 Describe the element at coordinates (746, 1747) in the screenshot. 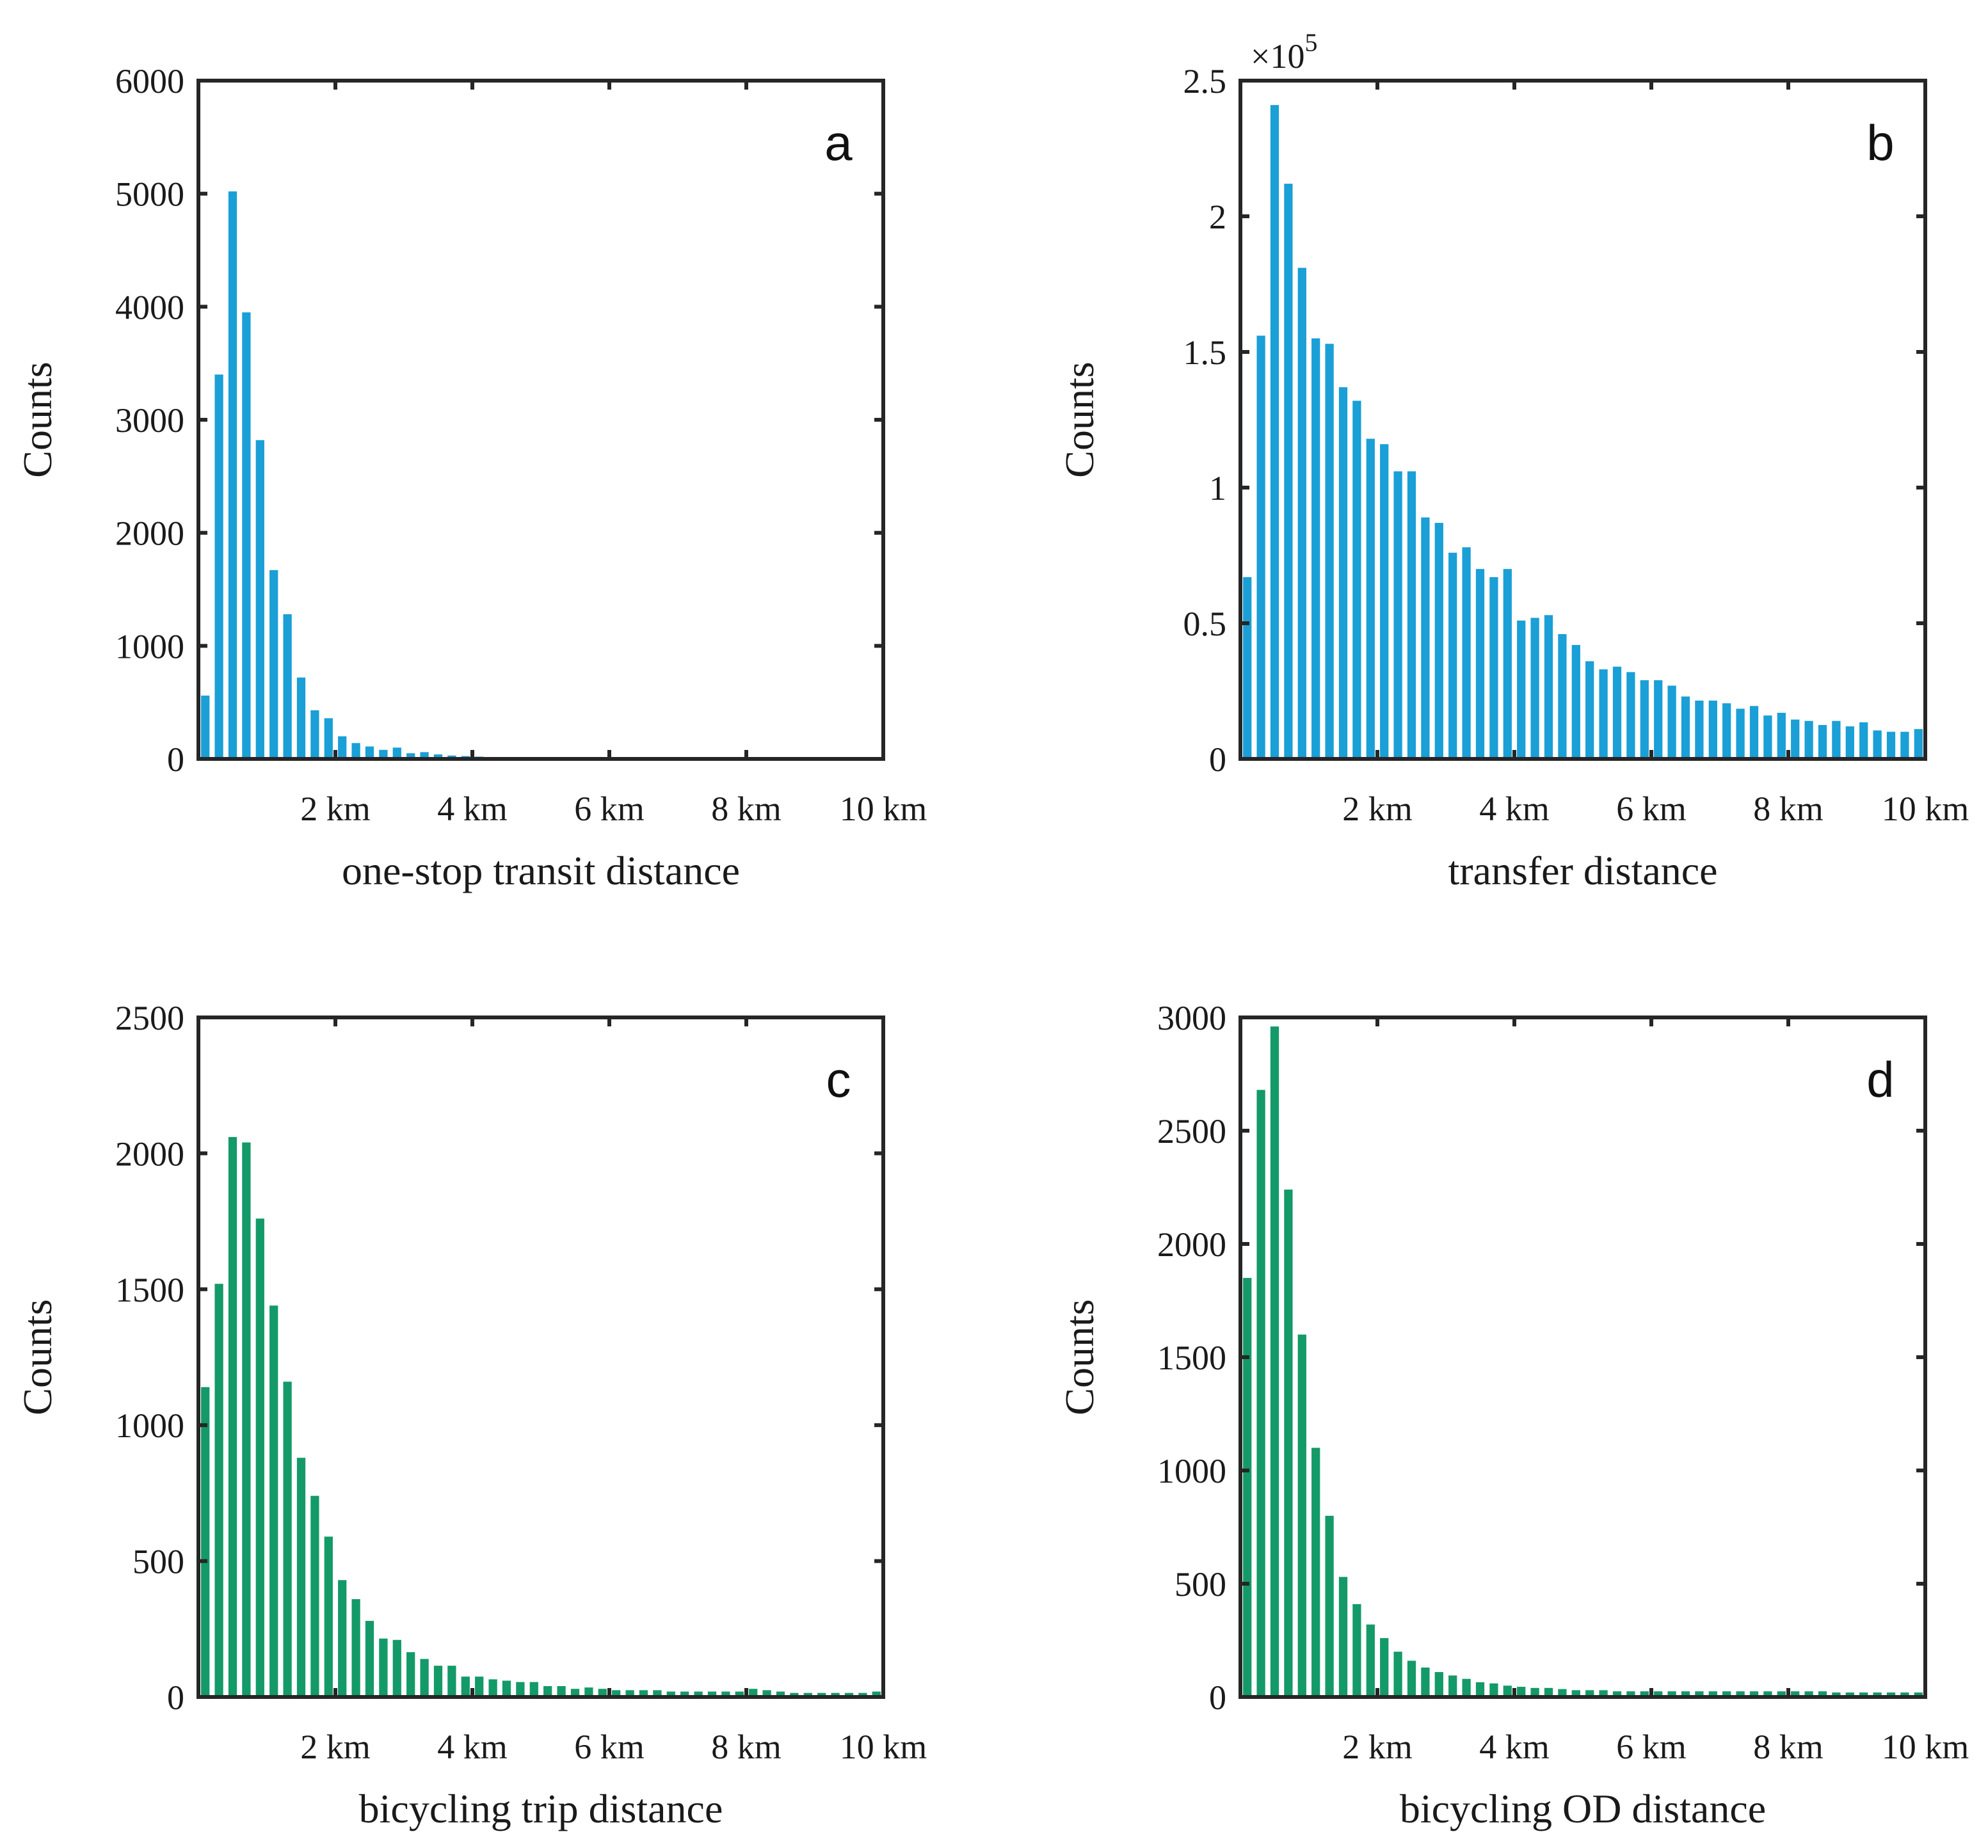

I see `x-tick-label-c-3: 8 km` at that location.